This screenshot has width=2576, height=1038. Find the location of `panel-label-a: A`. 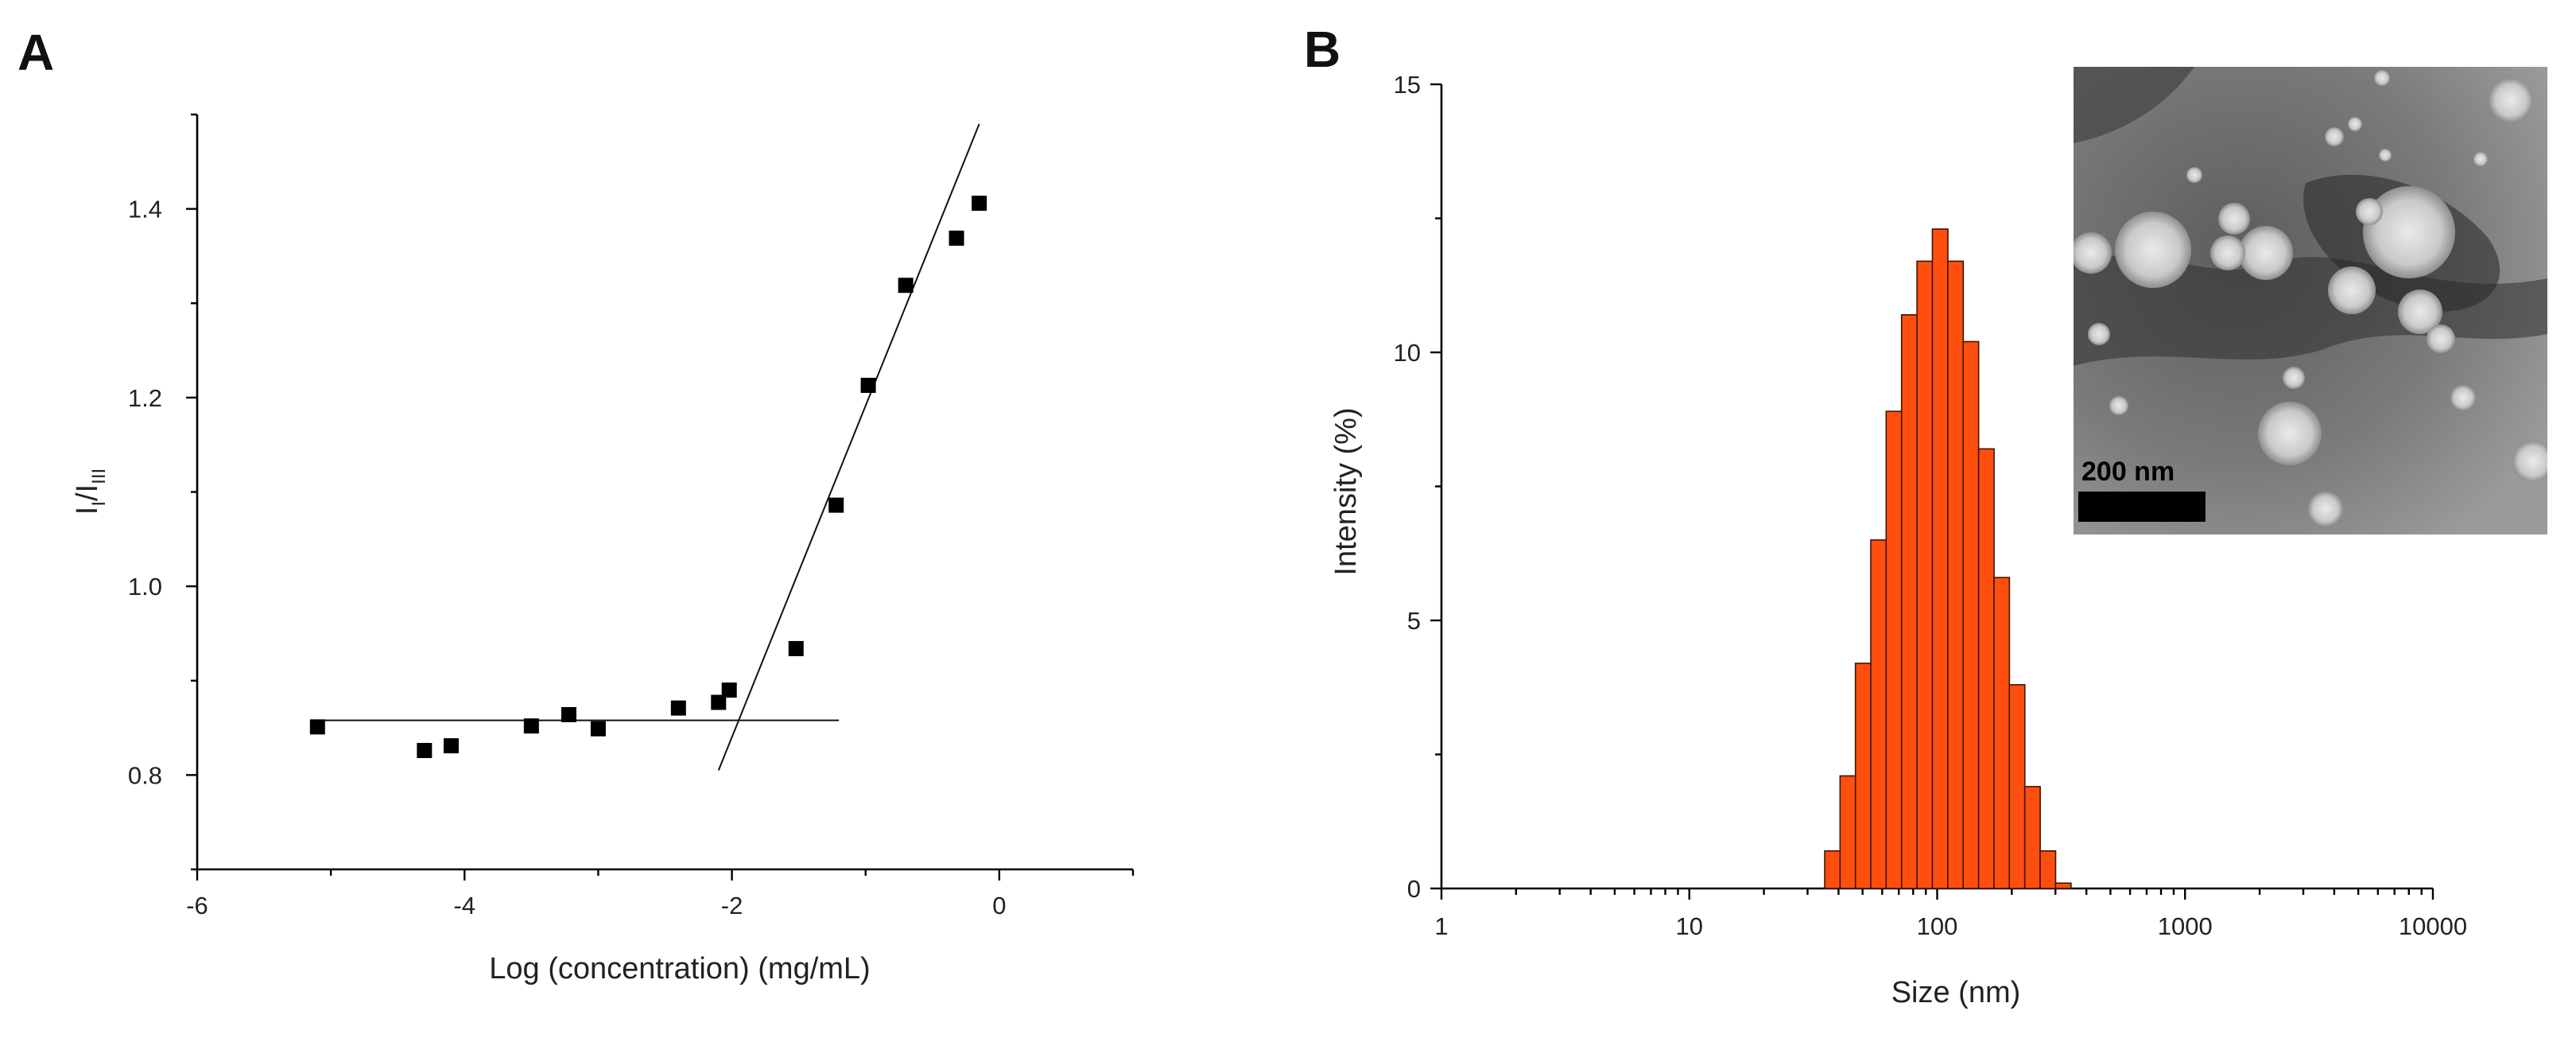

panel-label-a: A is located at coordinates (35, 52).